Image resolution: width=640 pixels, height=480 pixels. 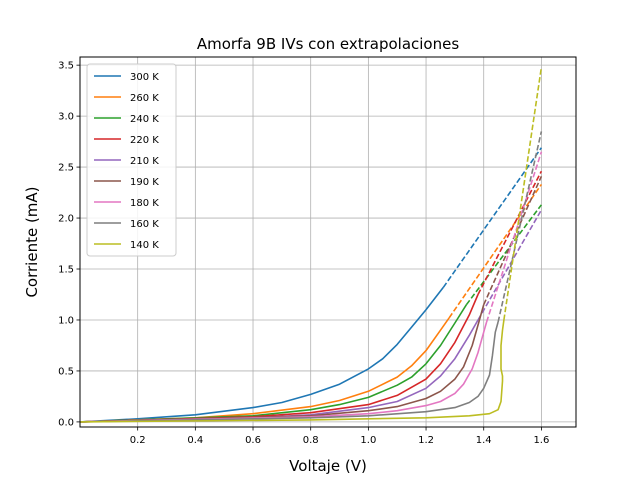 I want to click on x-tick-label: 0.2, so click(x=138, y=440).